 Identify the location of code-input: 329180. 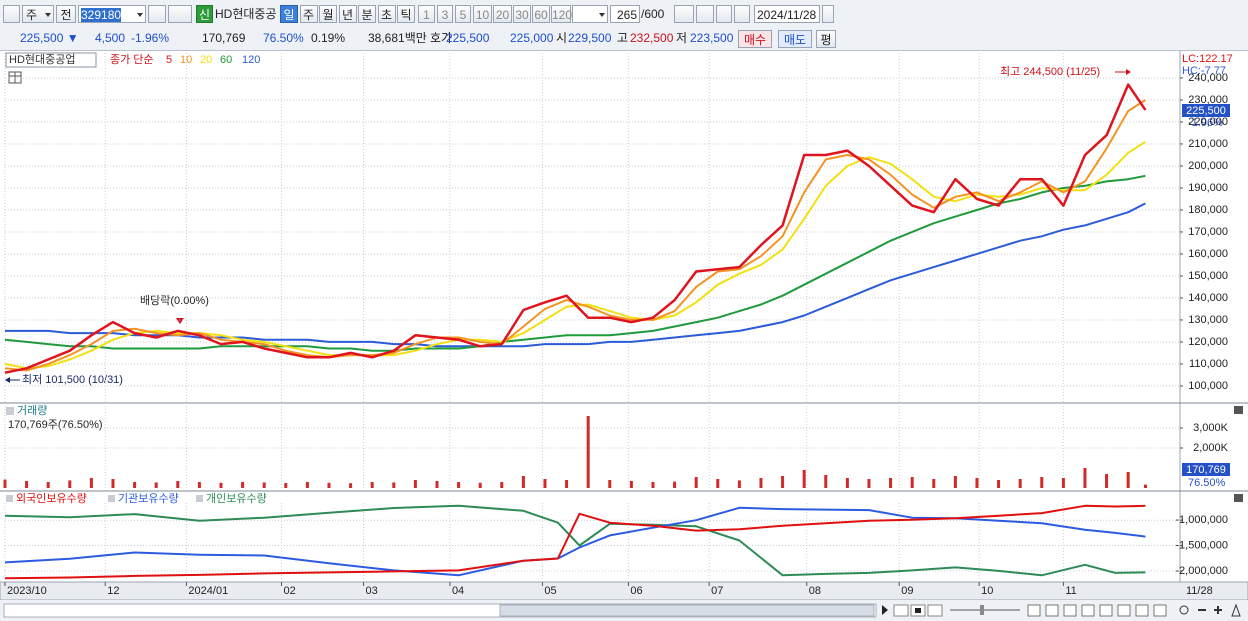
(112, 14).